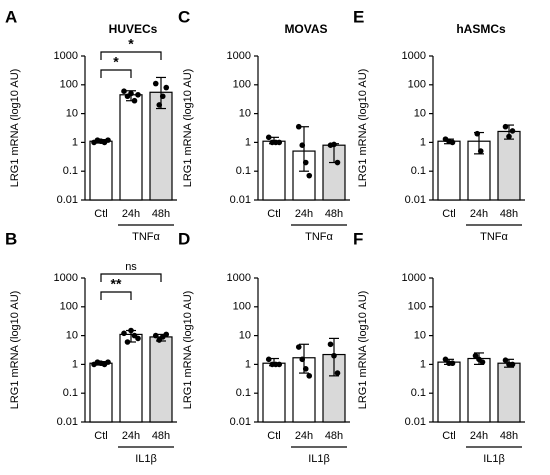  I want to click on panel-title: MOVAS, so click(305, 29).